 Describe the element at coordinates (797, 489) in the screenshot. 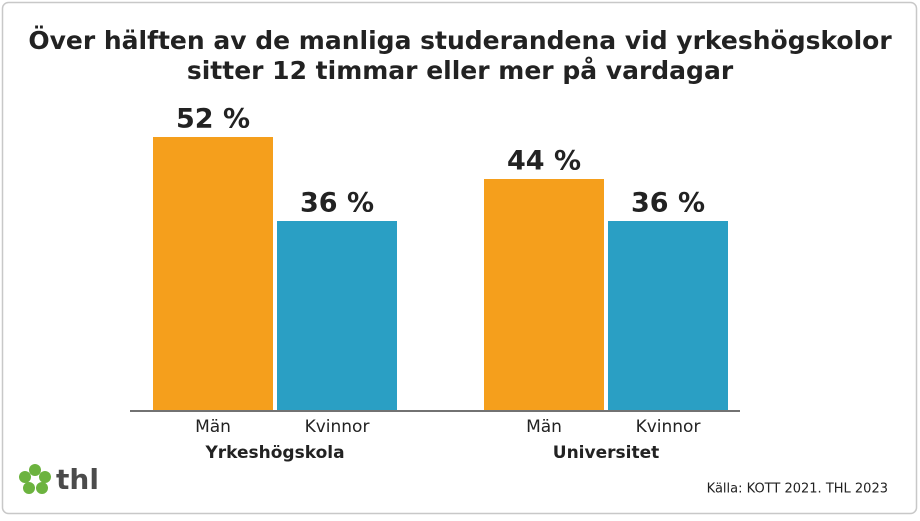

I see `source: Källa: KOTT 2021. THL 2023` at that location.